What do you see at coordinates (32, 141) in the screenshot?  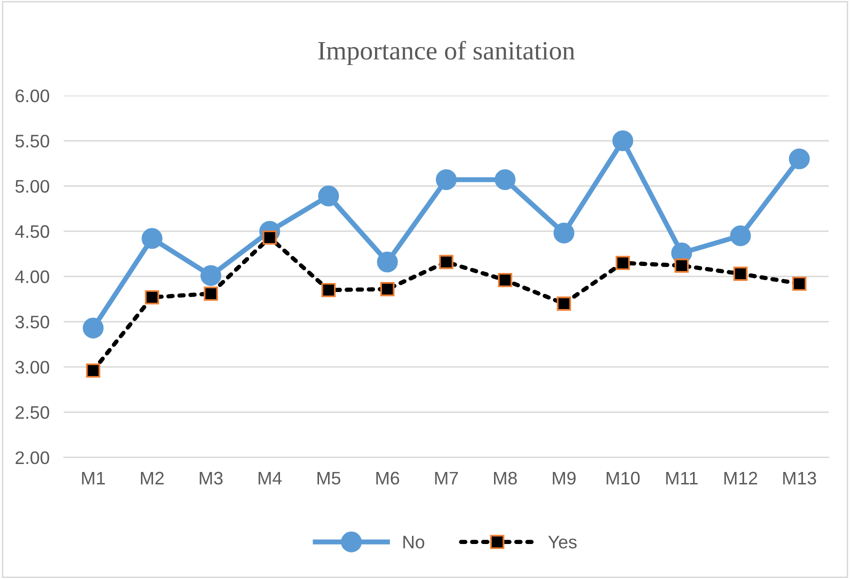 I see `y-tick-label: 5.50` at bounding box center [32, 141].